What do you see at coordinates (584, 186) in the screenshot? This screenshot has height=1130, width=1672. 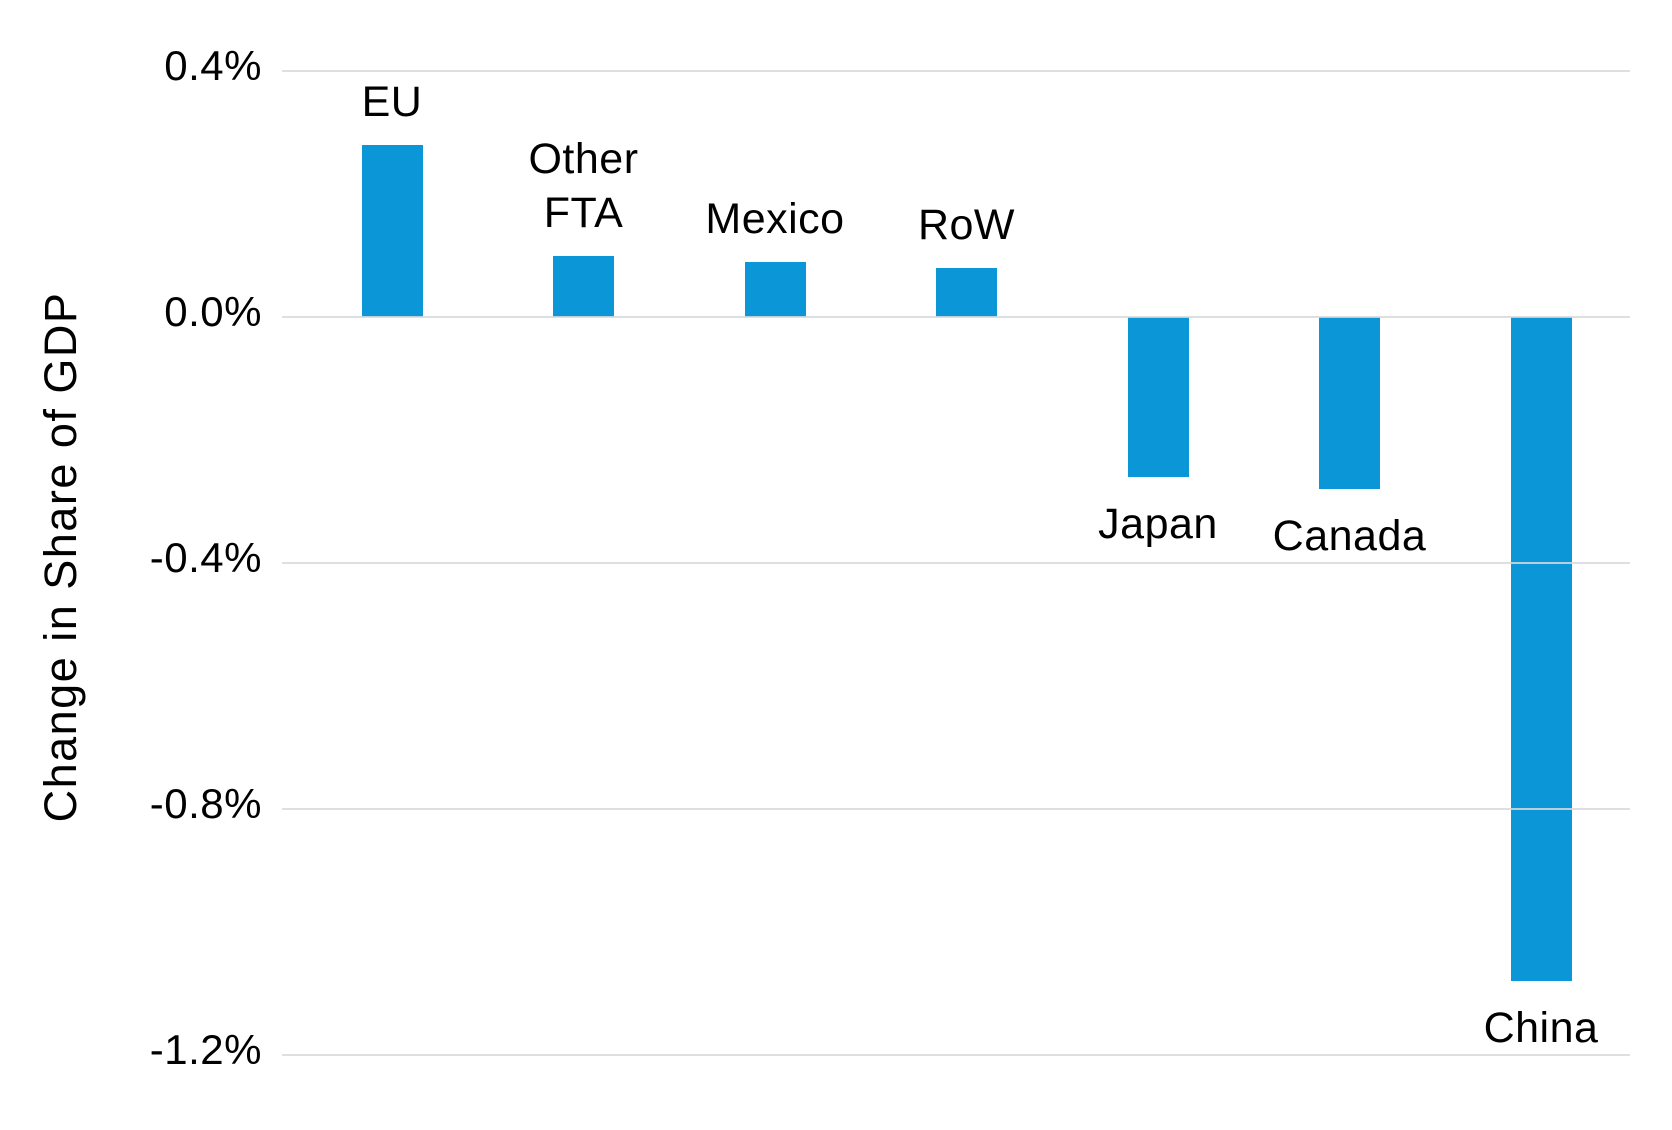 I see `bar-label-other-fta: Other FTA` at bounding box center [584, 186].